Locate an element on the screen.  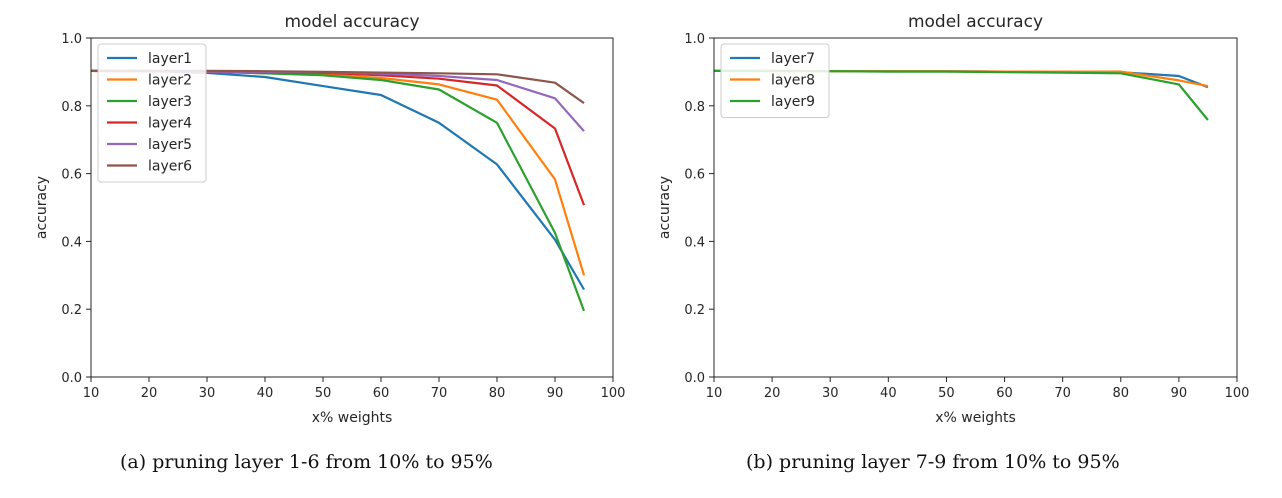
legend-label-layer6: layer6 is located at coordinates (170, 167).